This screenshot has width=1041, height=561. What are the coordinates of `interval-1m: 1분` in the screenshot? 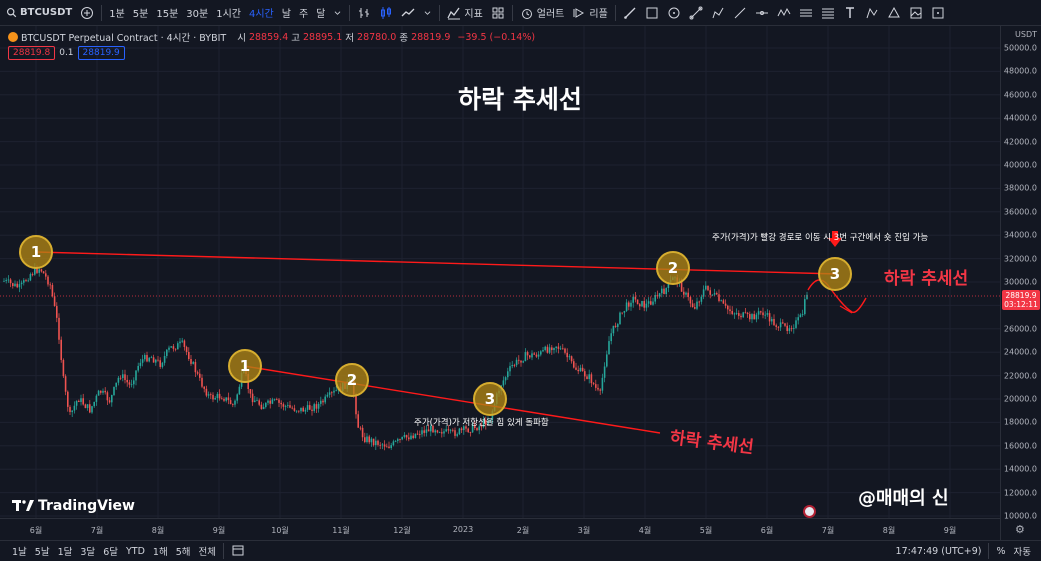 It's located at (117, 14).